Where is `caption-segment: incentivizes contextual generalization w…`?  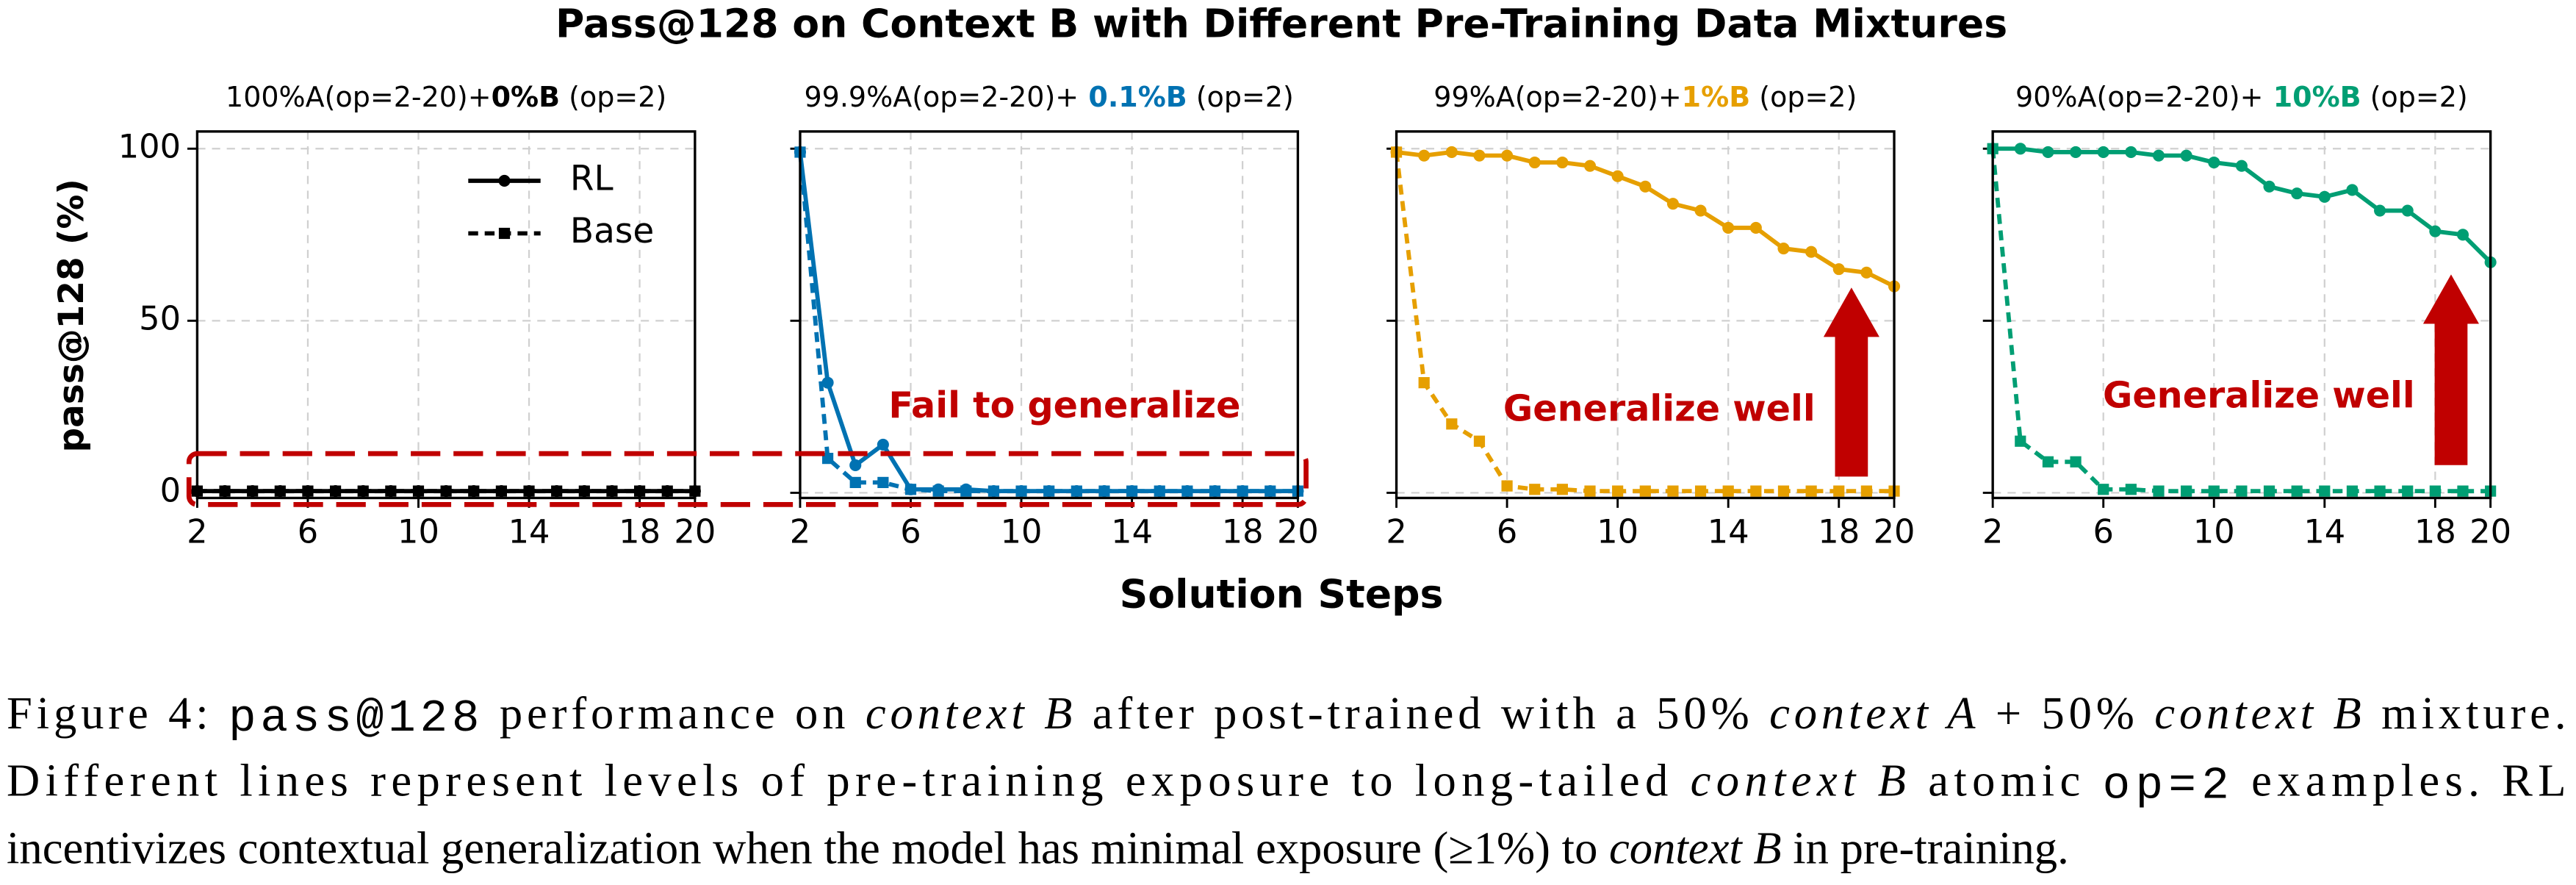
caption-segment: incentivizes contextual generalization w… is located at coordinates (808, 848).